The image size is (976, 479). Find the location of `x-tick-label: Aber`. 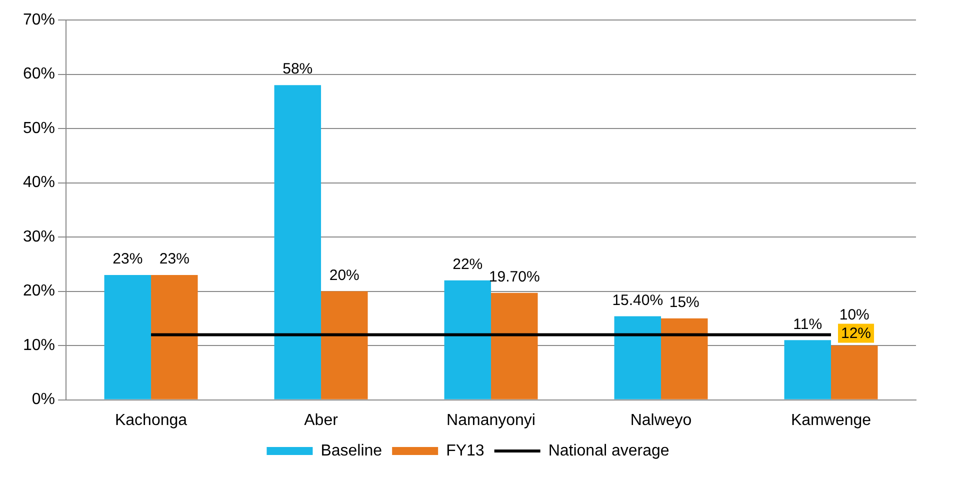

x-tick-label: Aber is located at coordinates (321, 420).